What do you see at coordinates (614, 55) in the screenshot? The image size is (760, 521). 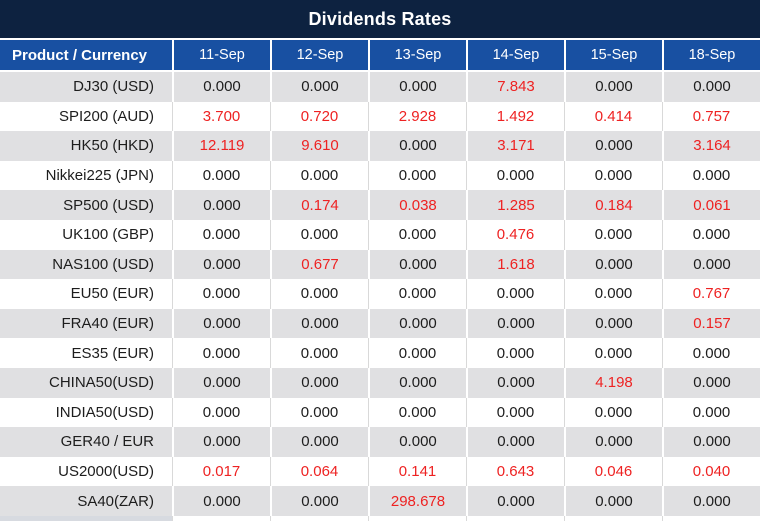 I see `date-header-15-sep: 15-Sep` at bounding box center [614, 55].